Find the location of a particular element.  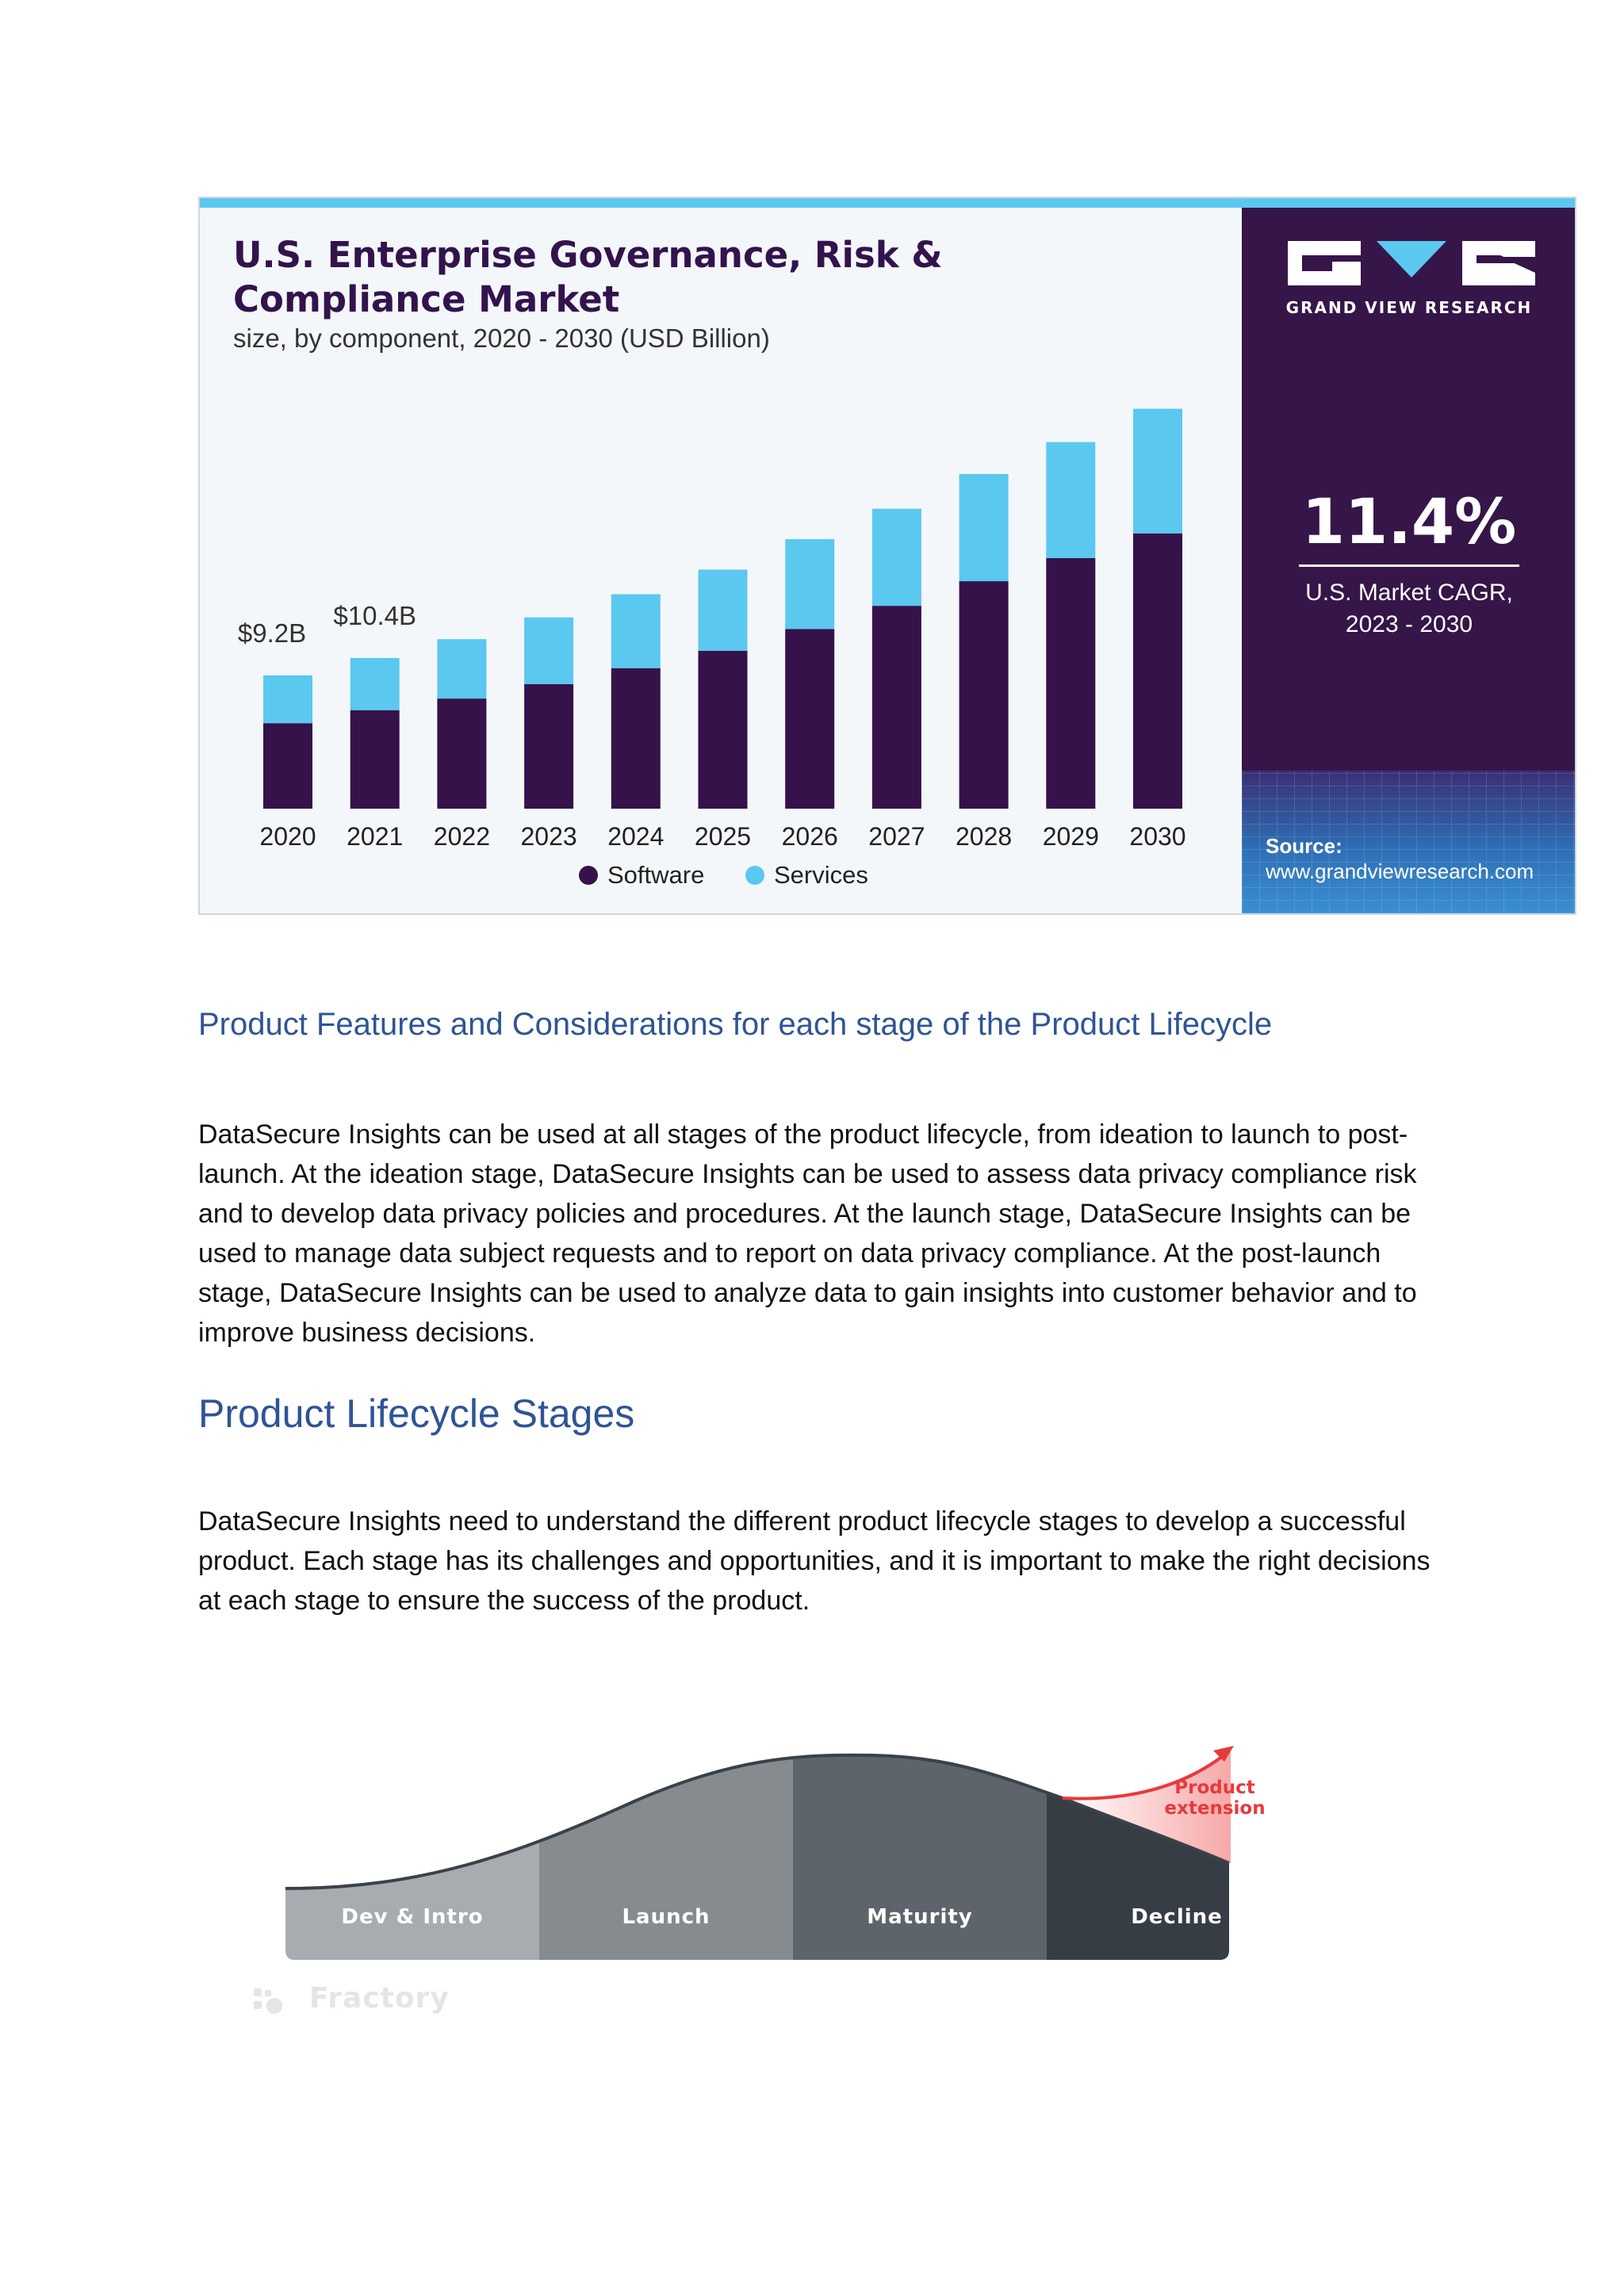

bar-services-2026 is located at coordinates (810, 584).